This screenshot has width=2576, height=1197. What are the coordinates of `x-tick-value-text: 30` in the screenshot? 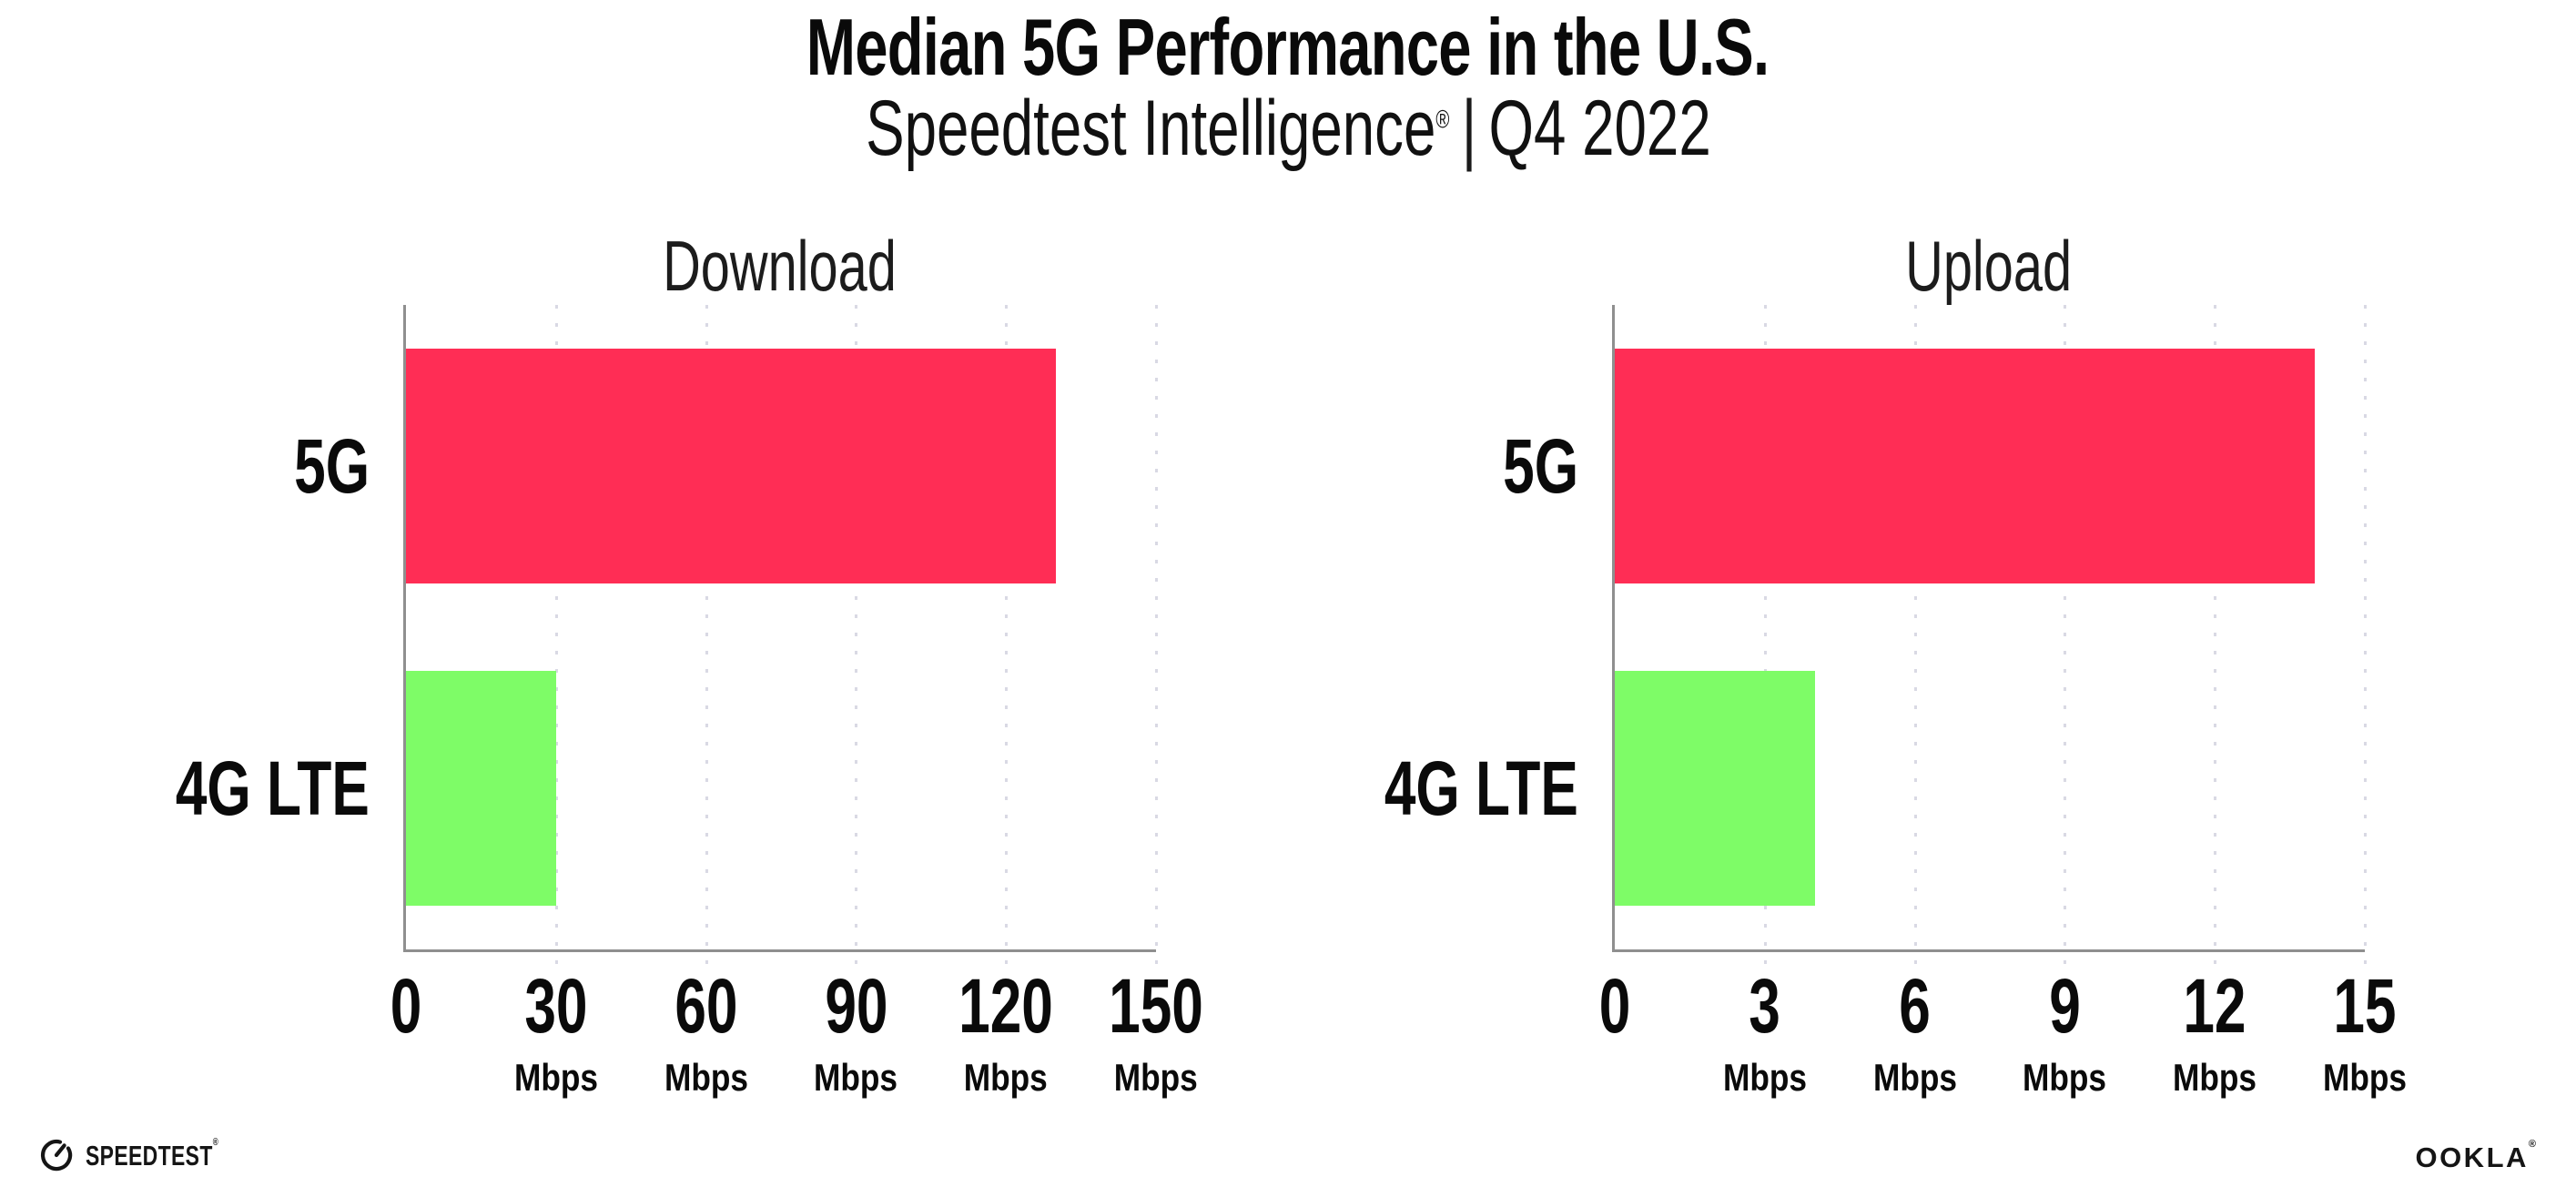 It's located at (556, 1006).